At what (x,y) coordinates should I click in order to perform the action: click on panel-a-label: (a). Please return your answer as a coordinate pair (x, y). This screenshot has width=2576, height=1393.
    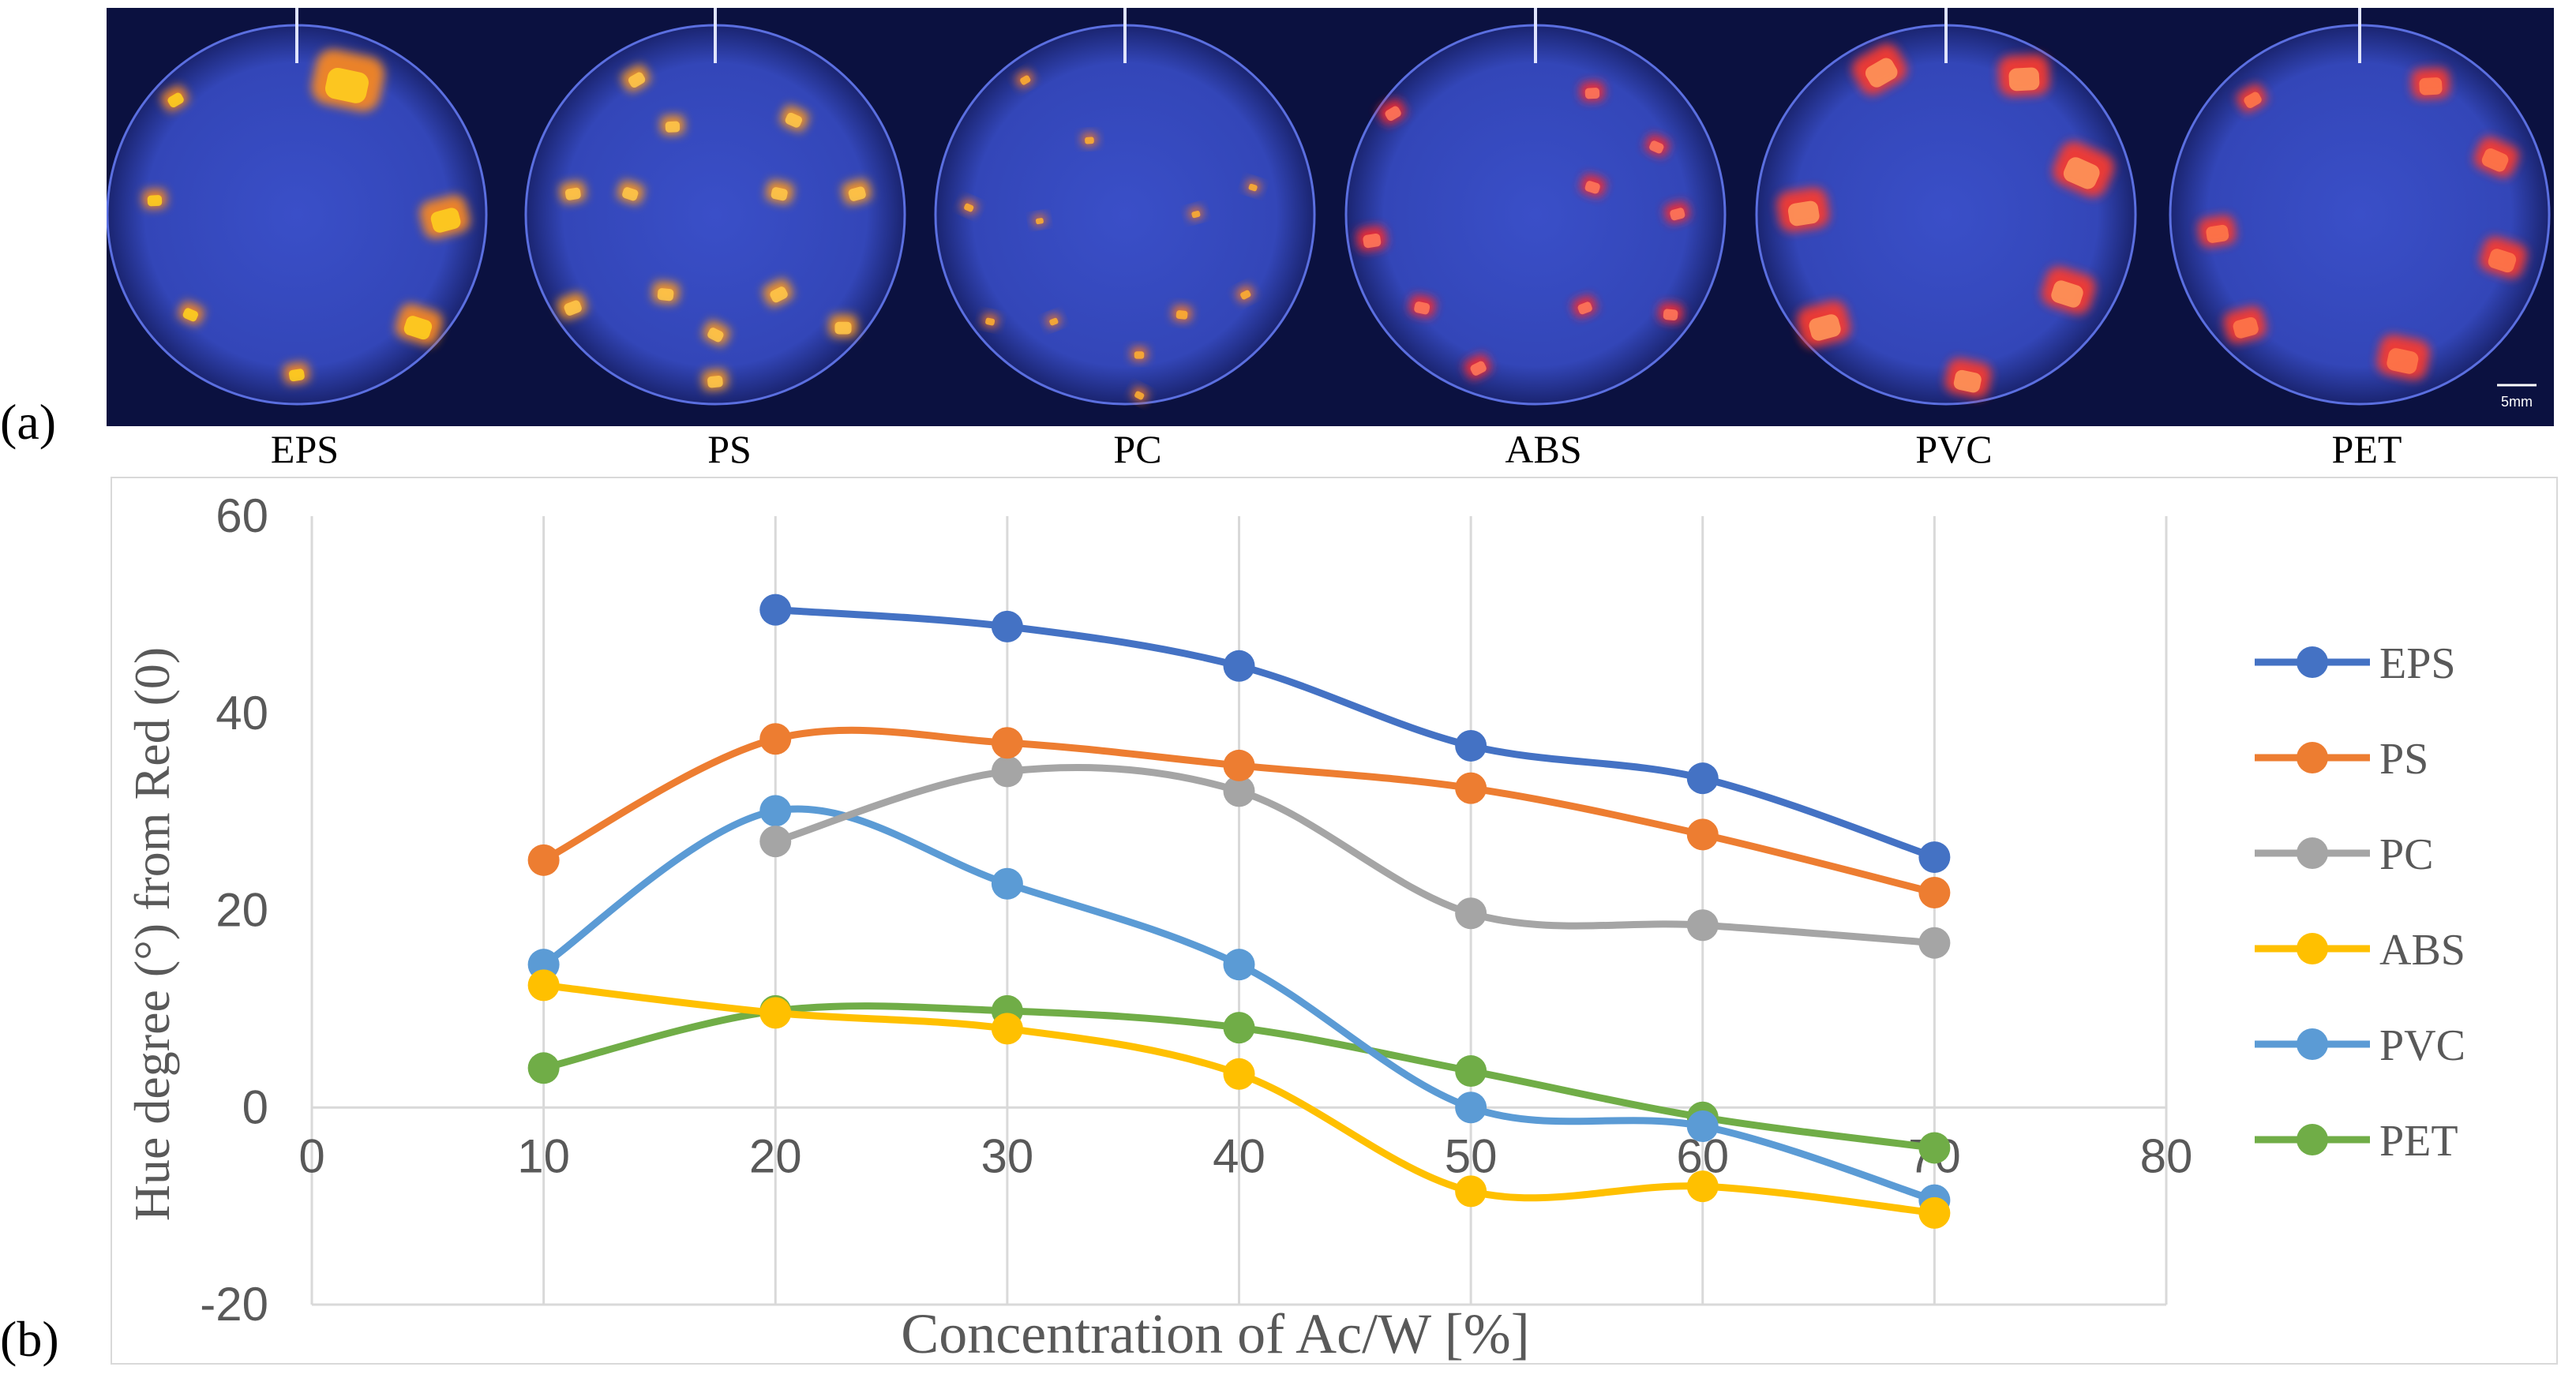
    Looking at the image, I should click on (29, 422).